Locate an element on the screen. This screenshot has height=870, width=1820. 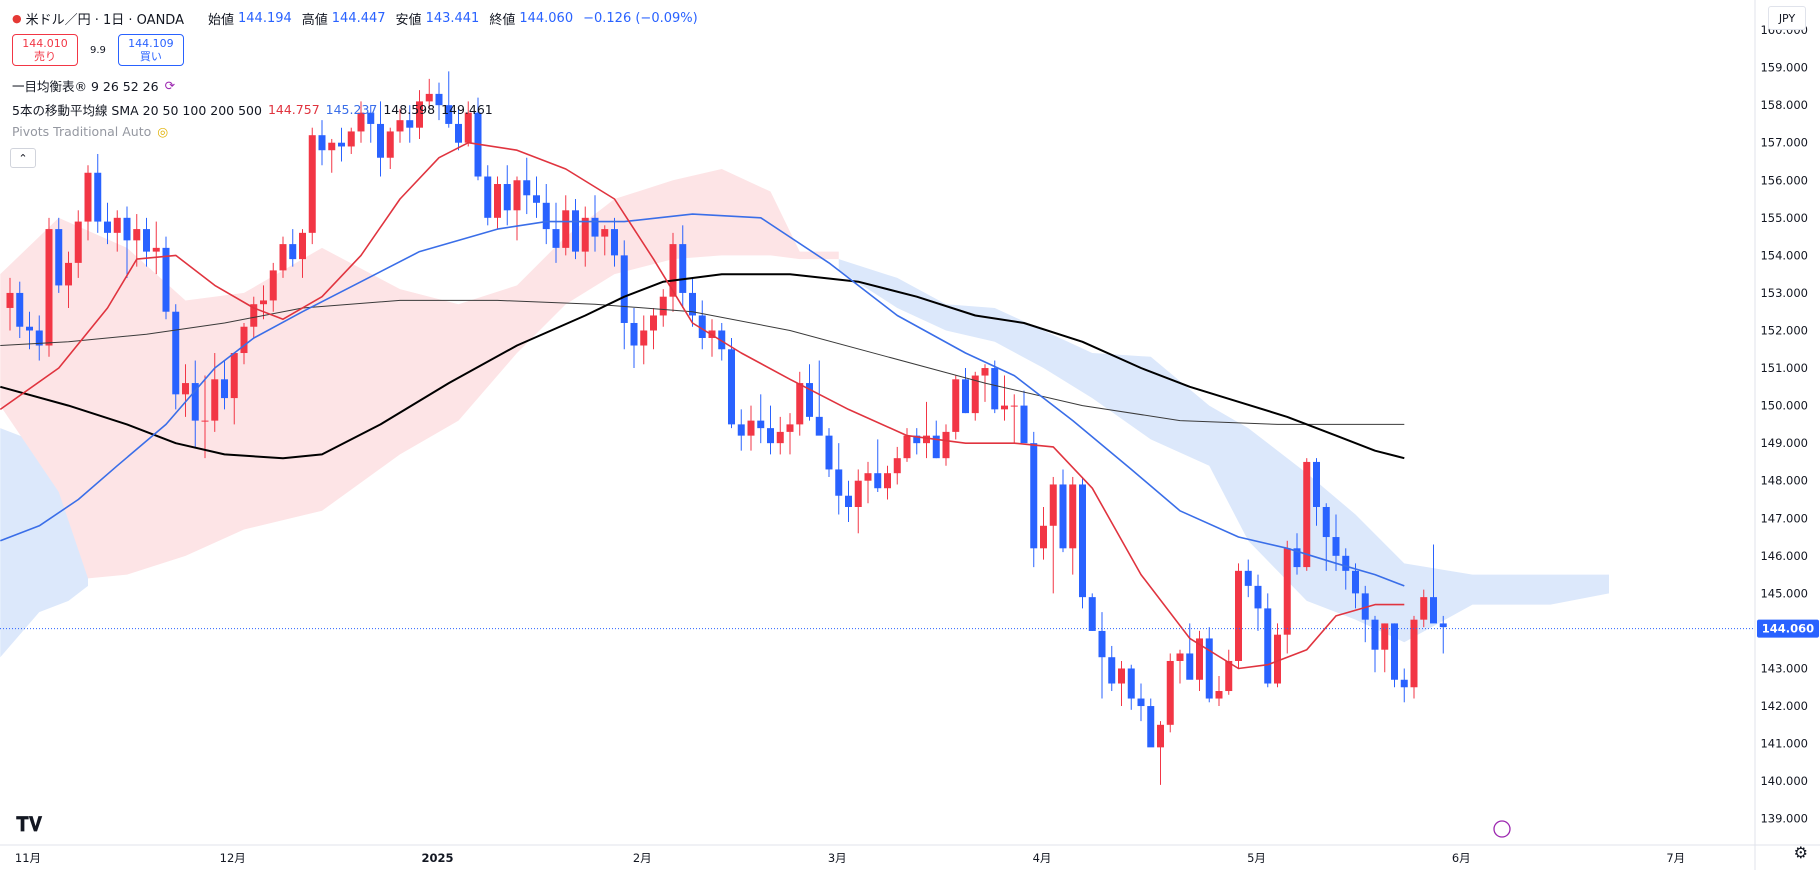
sma50-value: 145.237 is located at coordinates (351, 109).